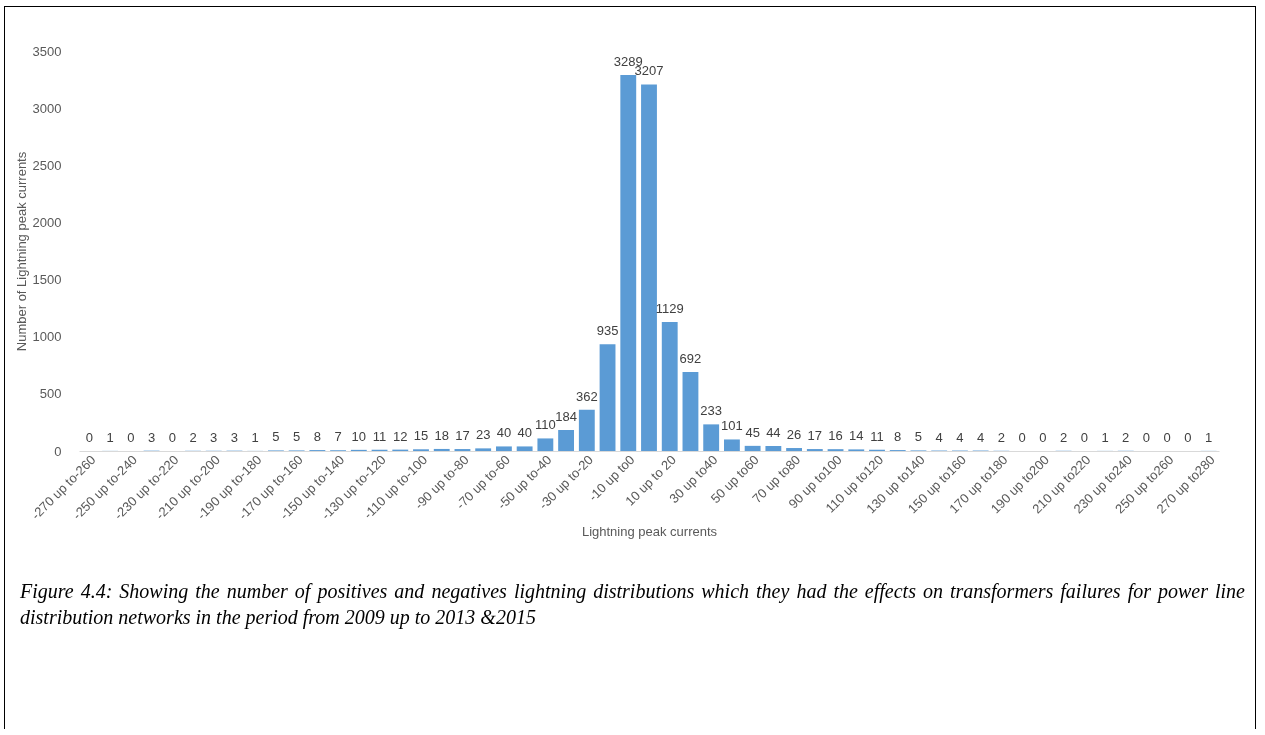 The width and height of the screenshot is (1265, 735). I want to click on data-label: 362, so click(586, 396).